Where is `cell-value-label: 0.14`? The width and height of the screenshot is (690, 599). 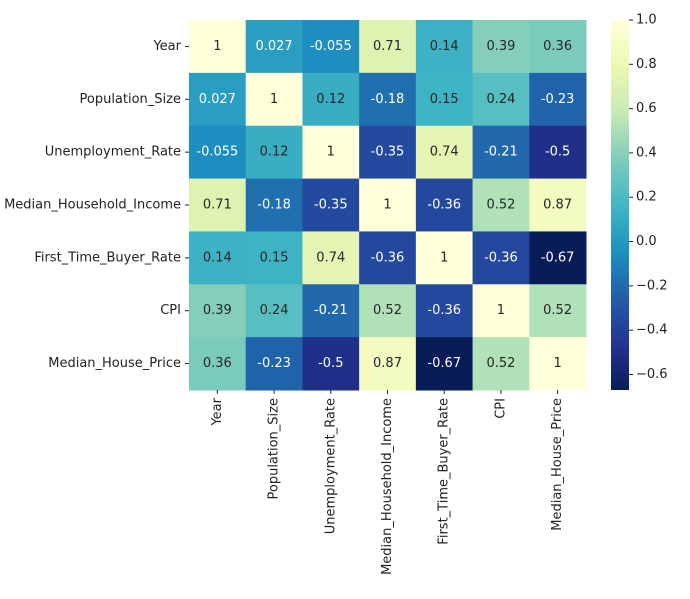
cell-value-label: 0.14 is located at coordinates (444, 46).